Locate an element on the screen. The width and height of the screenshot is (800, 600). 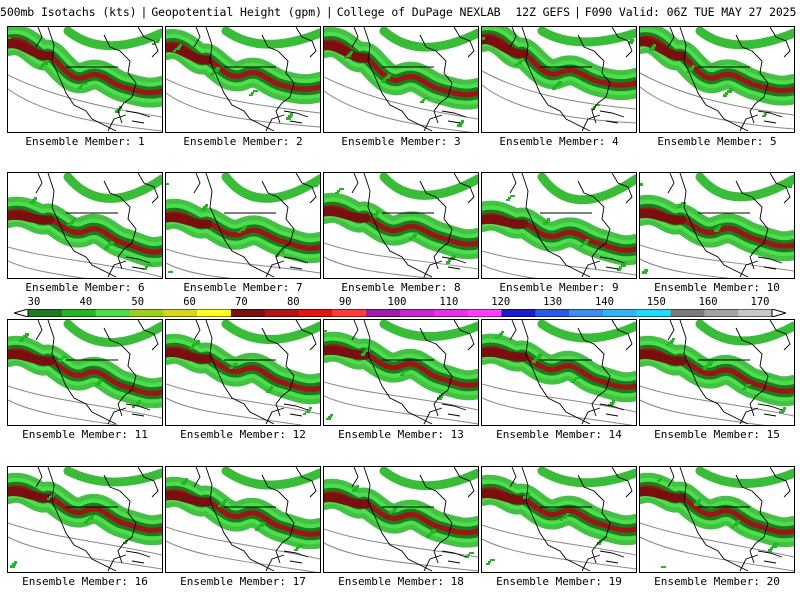
colorbar-tick-label: 80 is located at coordinates (293, 302).